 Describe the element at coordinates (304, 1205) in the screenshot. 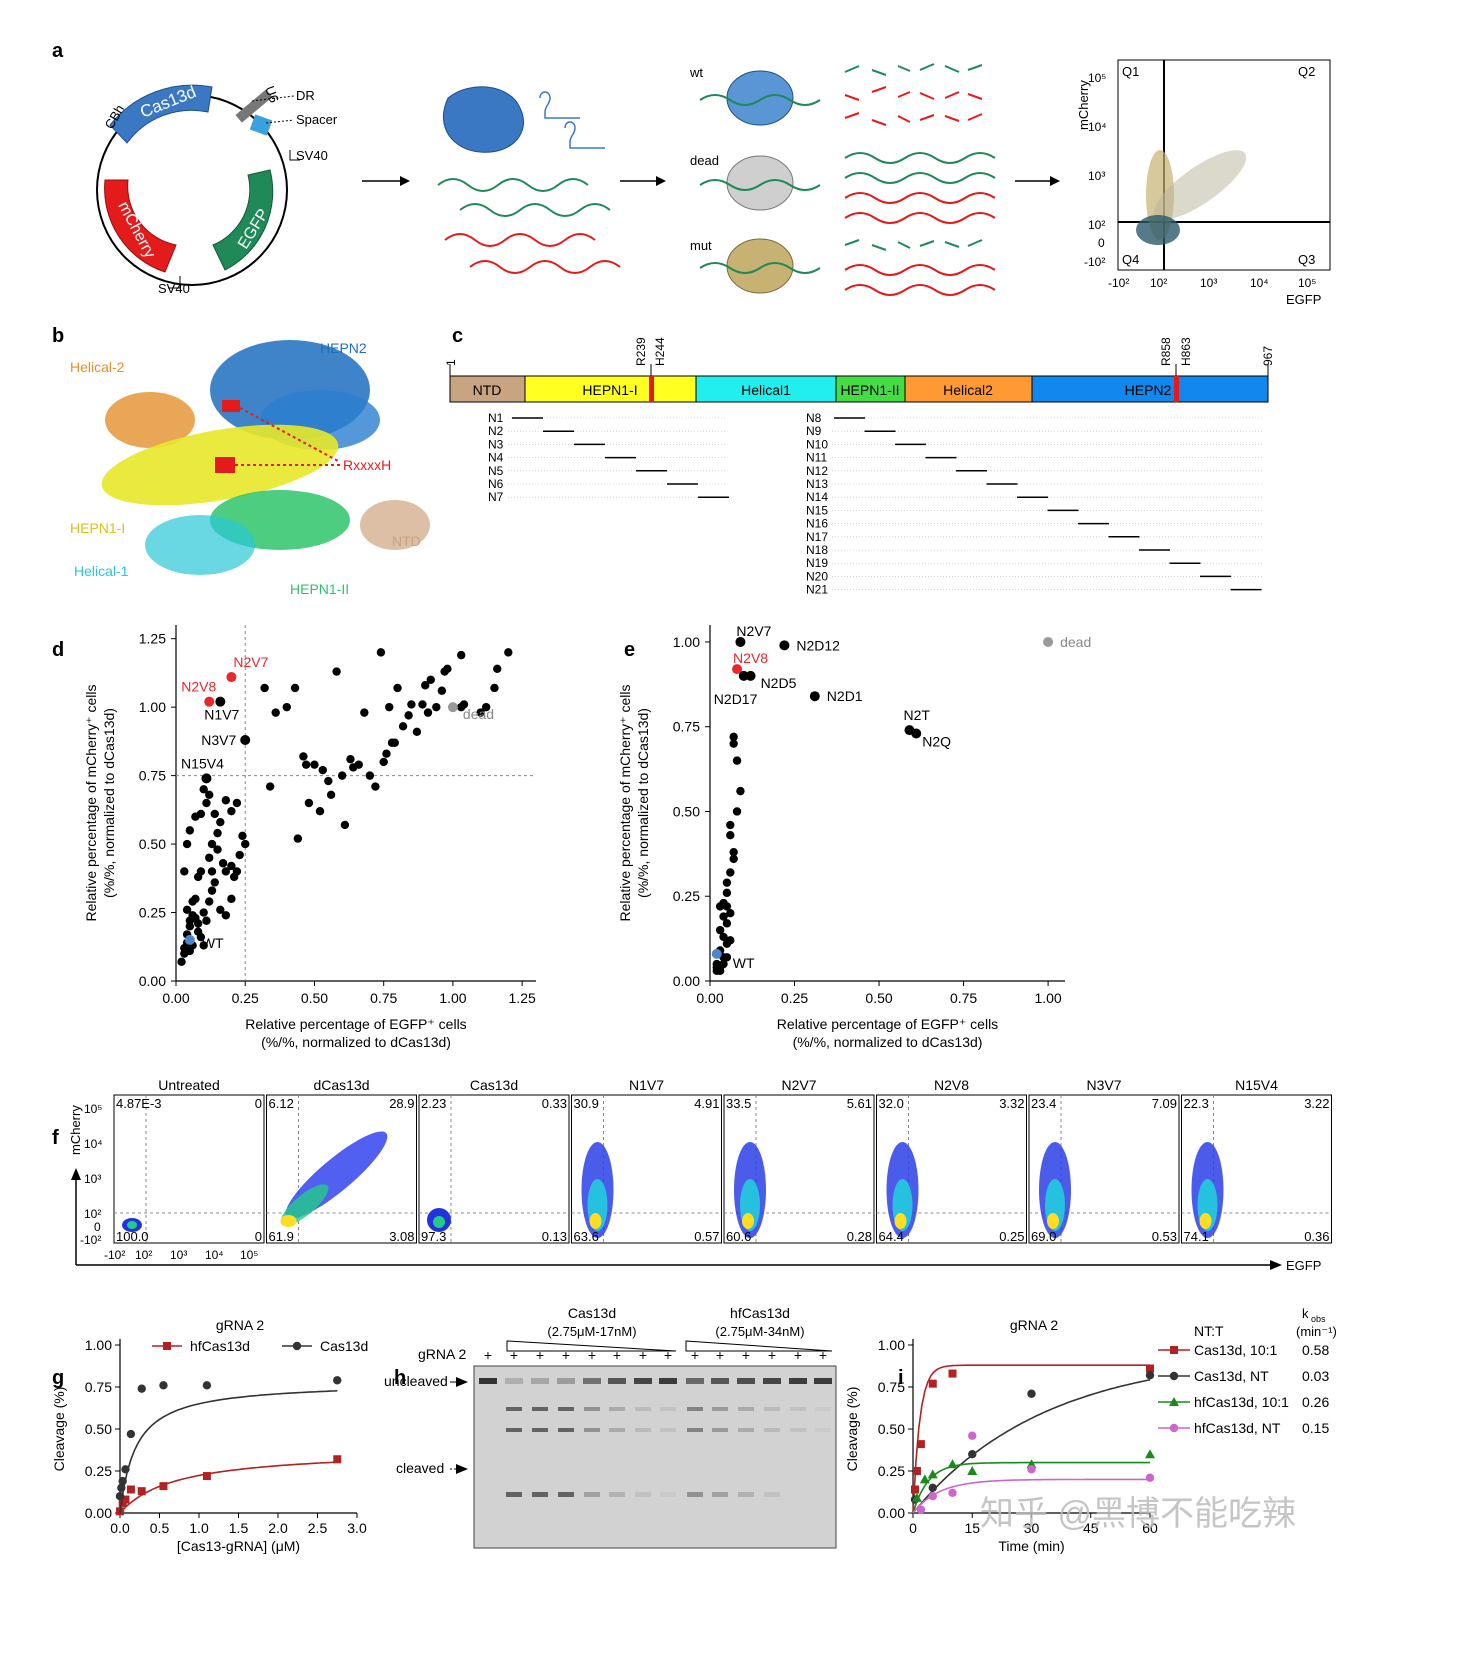

I see `density-mid` at that location.